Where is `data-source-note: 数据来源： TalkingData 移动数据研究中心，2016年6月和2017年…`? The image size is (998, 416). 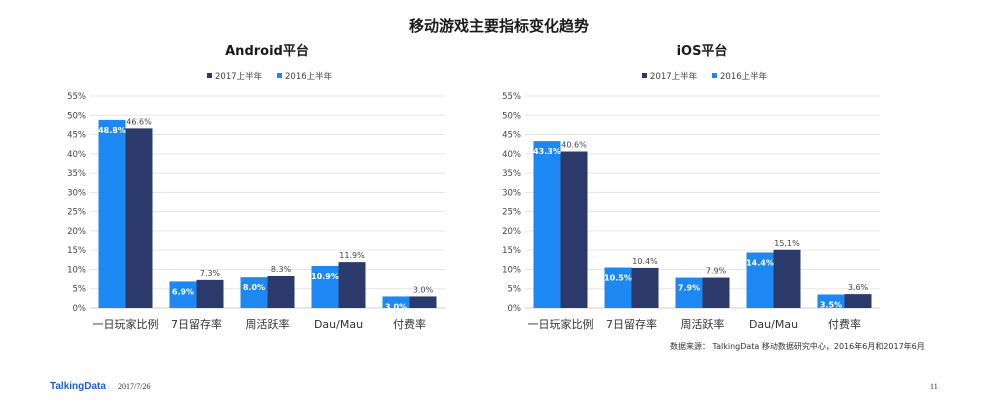
data-source-note: 数据来源： TalkingData 移动数据研究中心，2016年6月和2017年… is located at coordinates (797, 346).